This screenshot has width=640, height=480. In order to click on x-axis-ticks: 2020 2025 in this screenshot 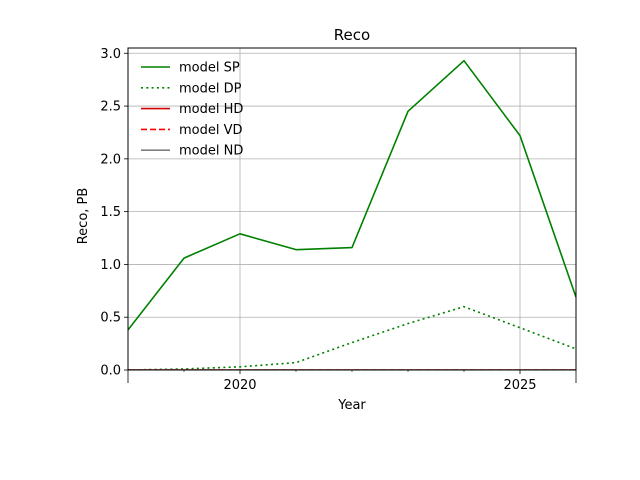, I will do `click(352, 381)`.